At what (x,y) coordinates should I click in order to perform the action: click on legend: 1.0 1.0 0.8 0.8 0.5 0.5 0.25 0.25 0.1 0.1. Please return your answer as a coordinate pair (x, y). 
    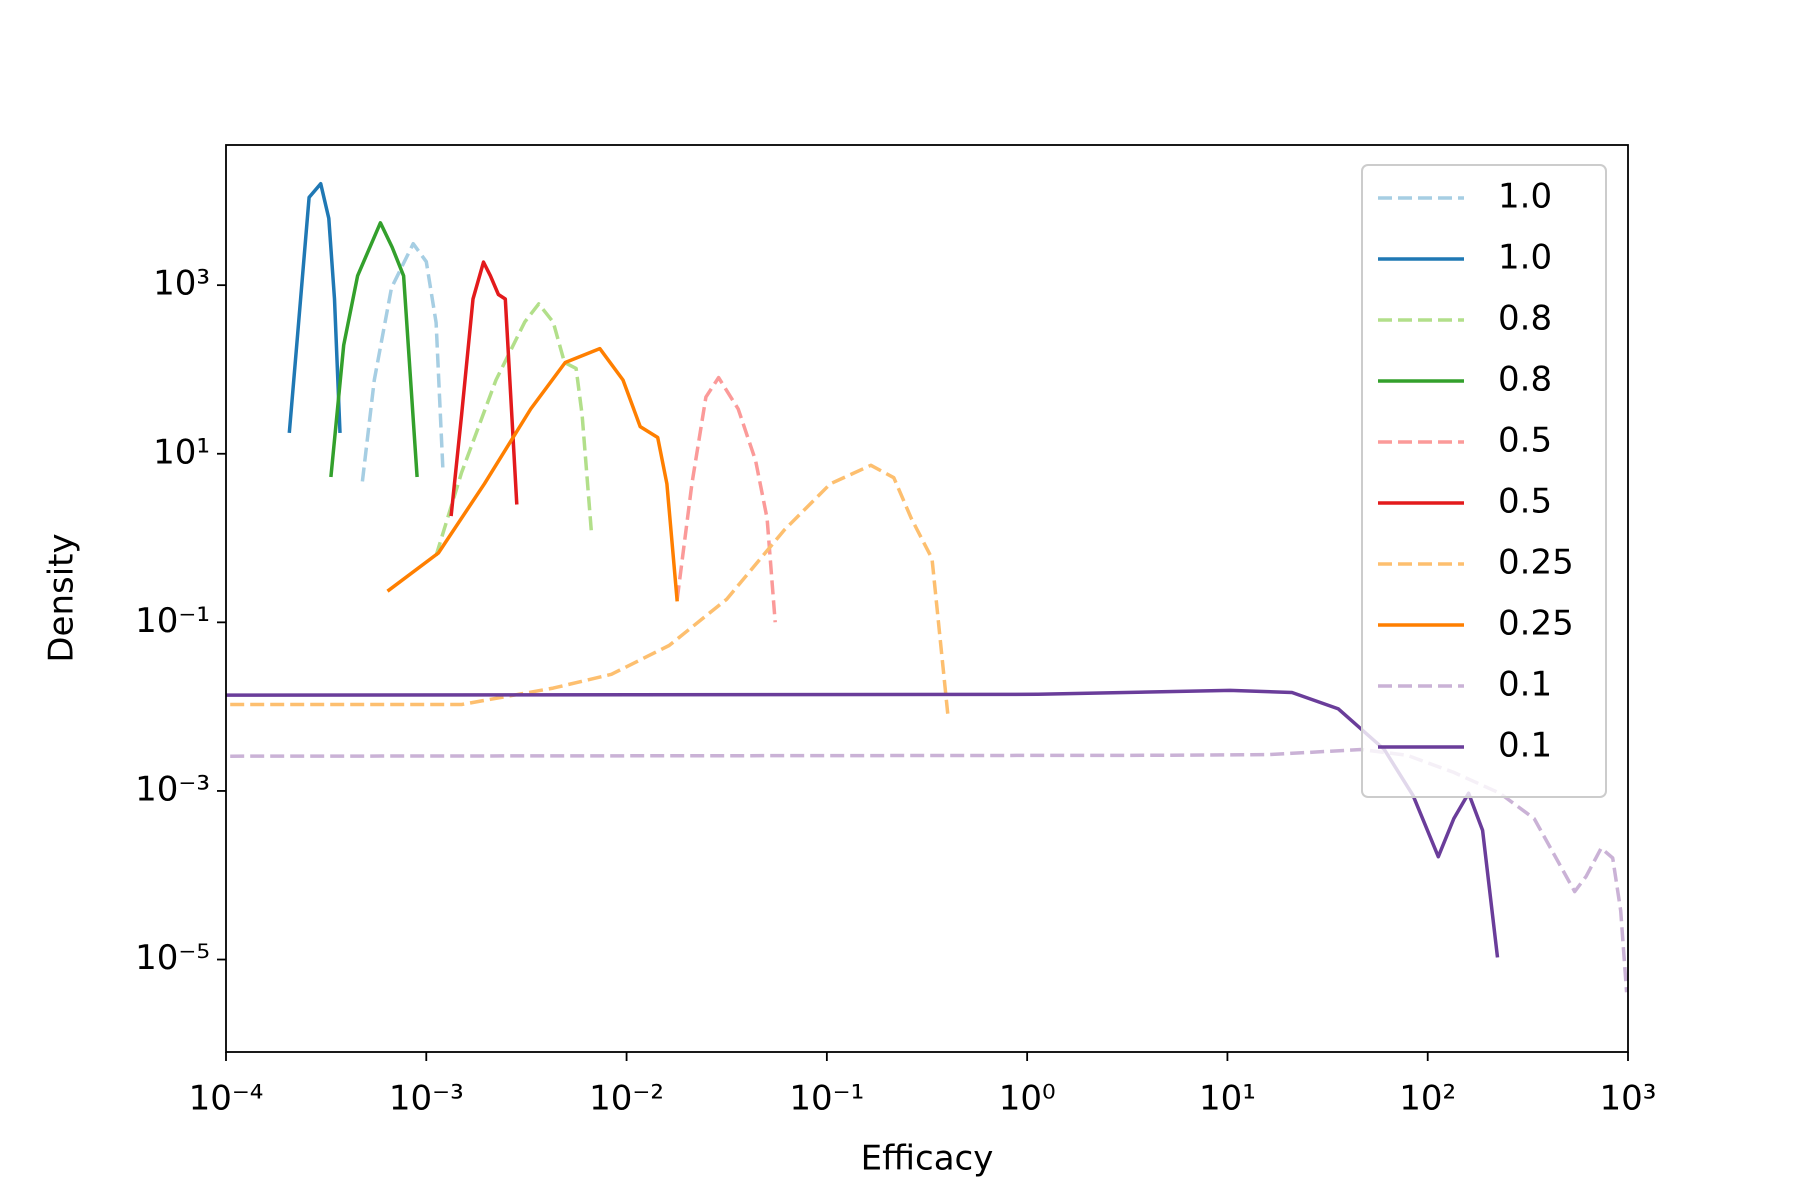
    Looking at the image, I should click on (1484, 481).